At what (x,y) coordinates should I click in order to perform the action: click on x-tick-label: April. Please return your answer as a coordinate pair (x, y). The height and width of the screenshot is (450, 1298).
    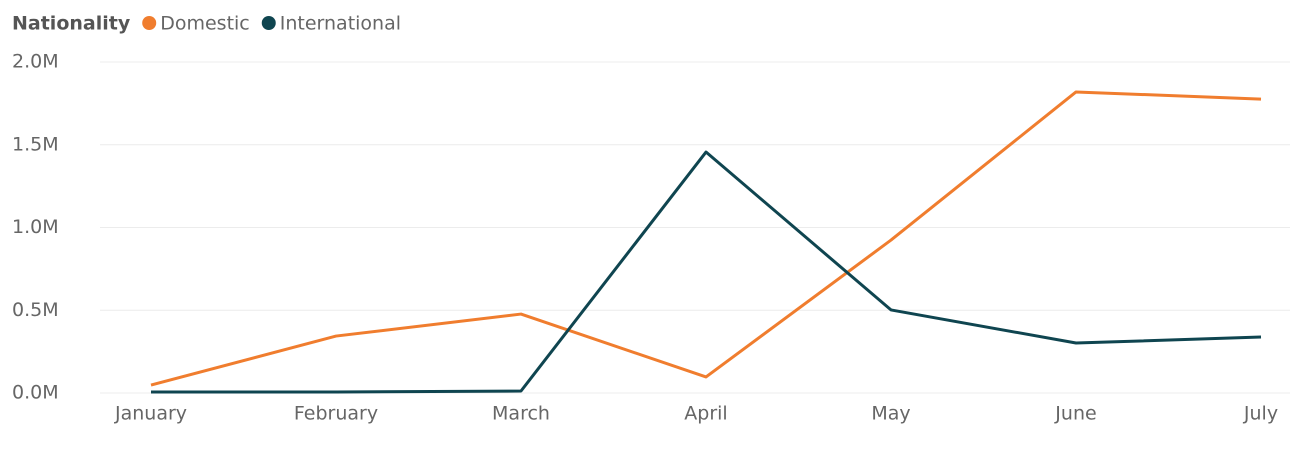
    Looking at the image, I should click on (705, 414).